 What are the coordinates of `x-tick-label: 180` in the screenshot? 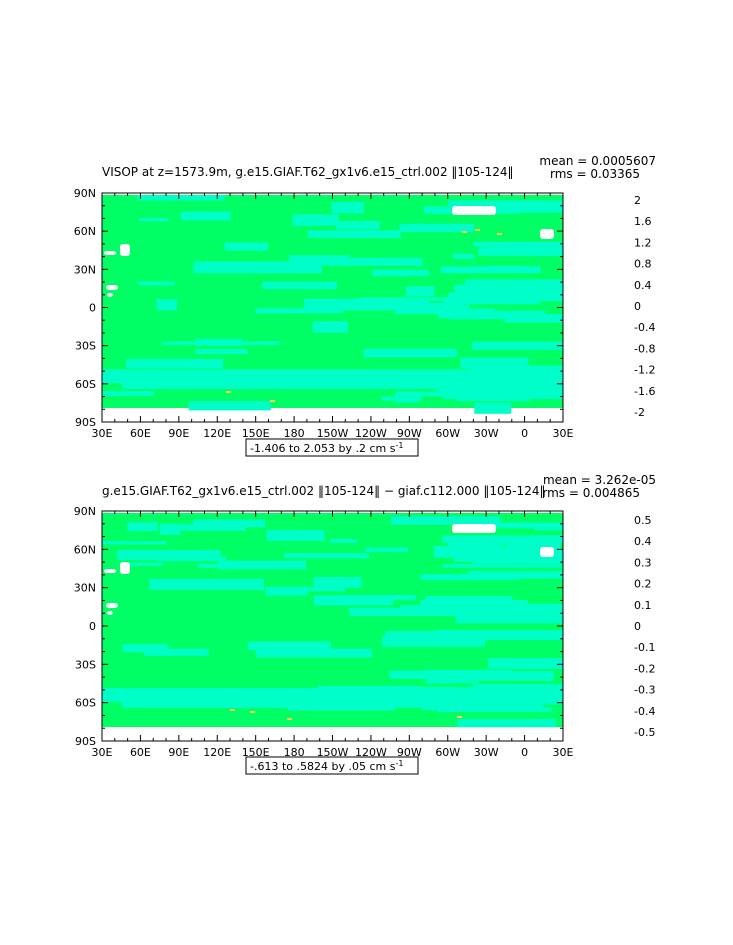 It's located at (294, 752).